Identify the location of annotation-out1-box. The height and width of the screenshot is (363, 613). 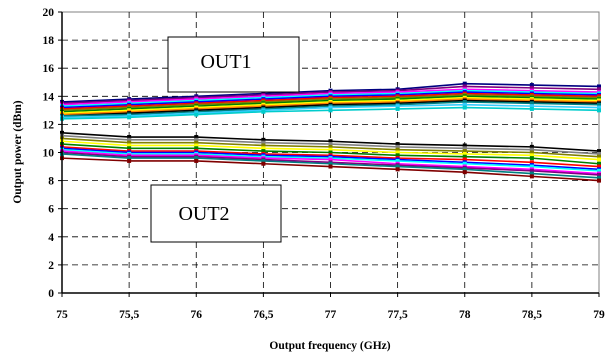
(233, 64).